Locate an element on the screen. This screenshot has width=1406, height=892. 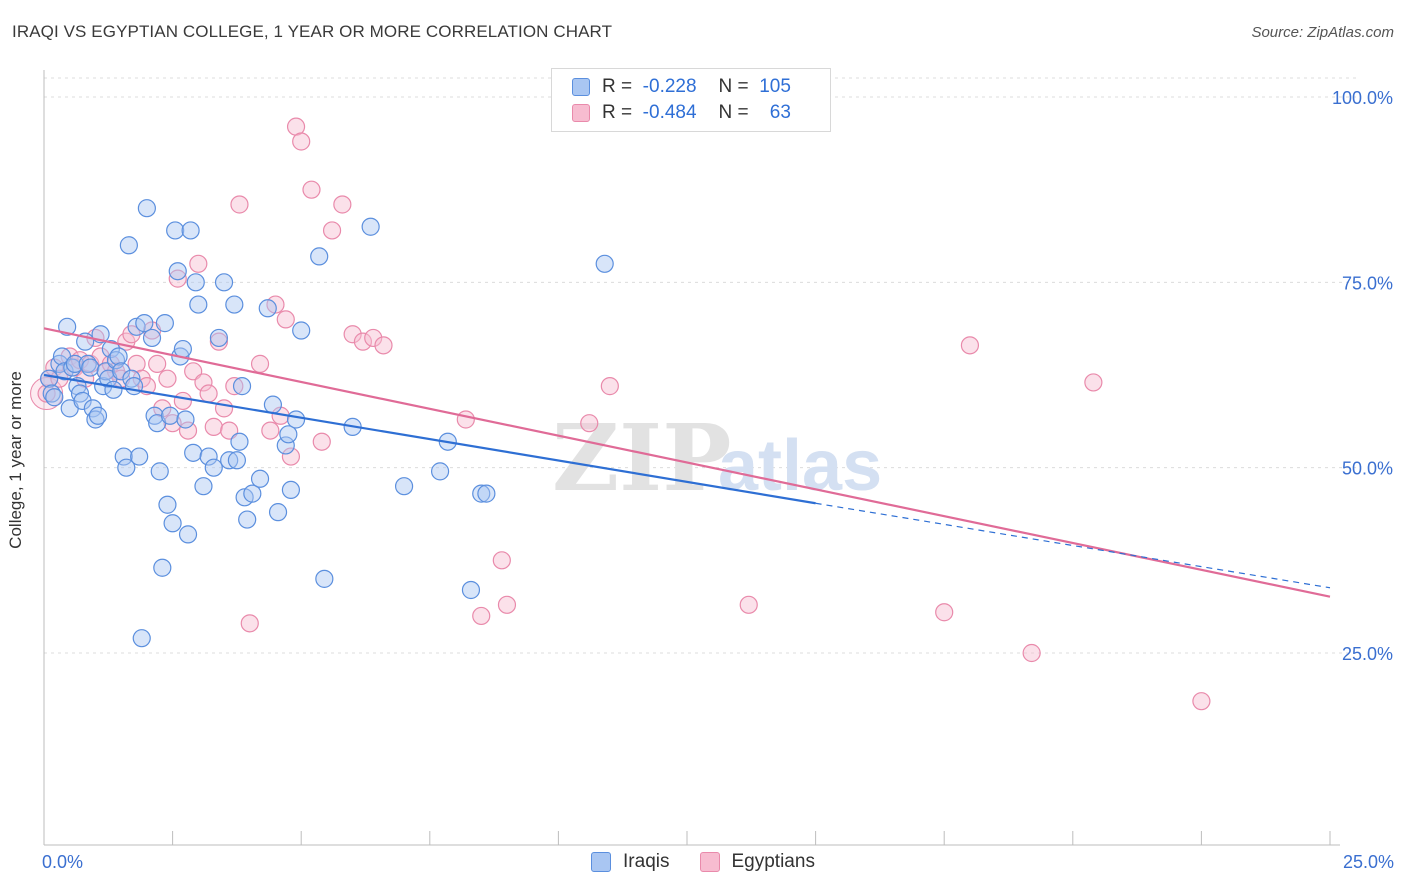
x-tick-min: 0.0% is located at coordinates (63, 862).